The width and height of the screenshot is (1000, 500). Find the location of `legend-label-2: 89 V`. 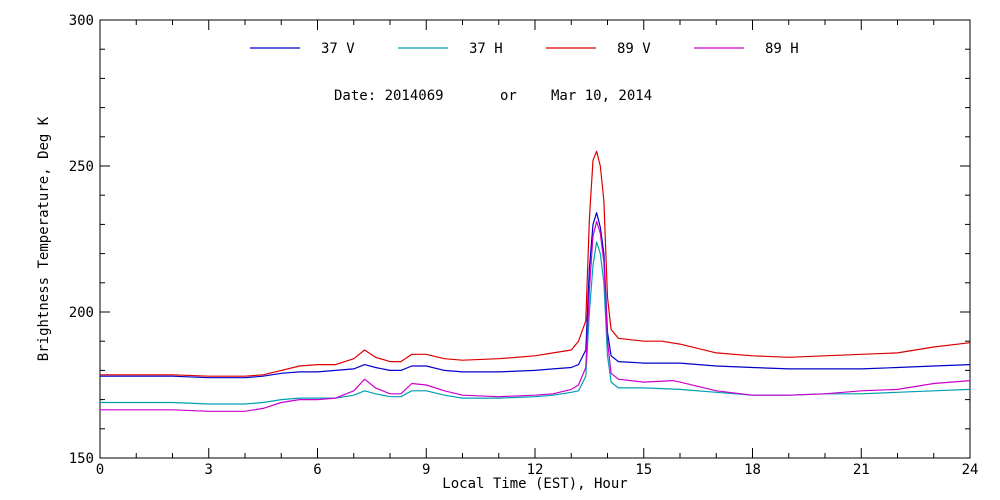

legend-label-2: 89 V is located at coordinates (634, 49).